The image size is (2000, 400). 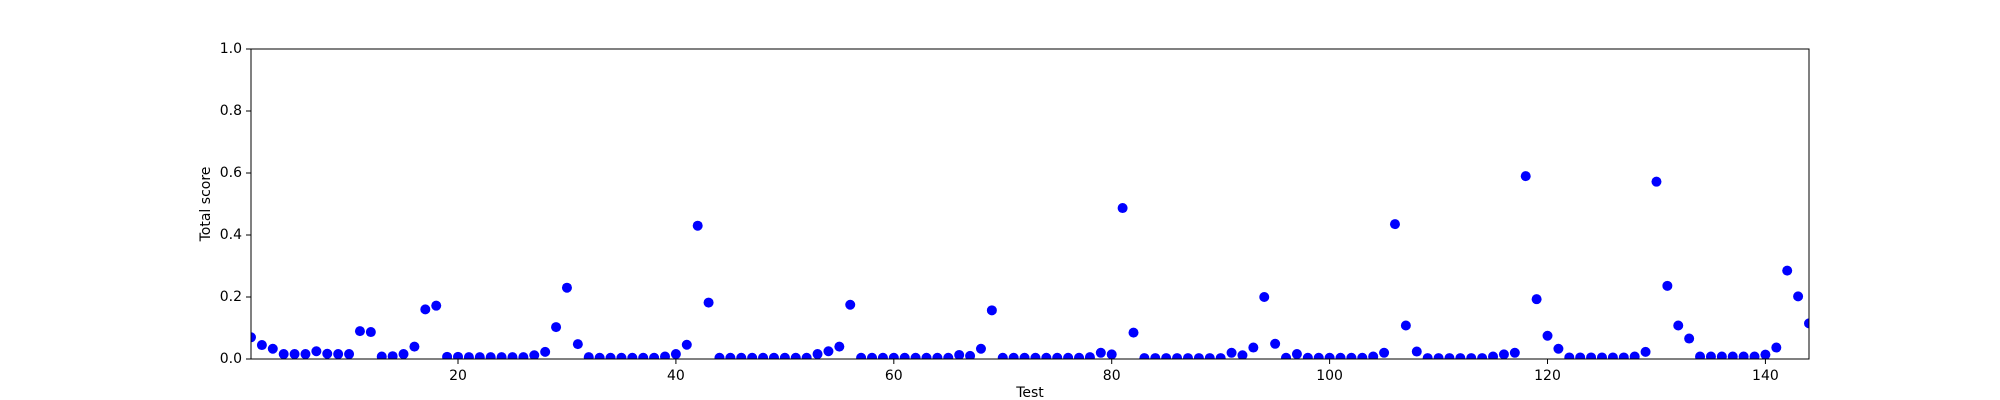 What do you see at coordinates (1547, 376) in the screenshot?
I see `x-tick-label: 120` at bounding box center [1547, 376].